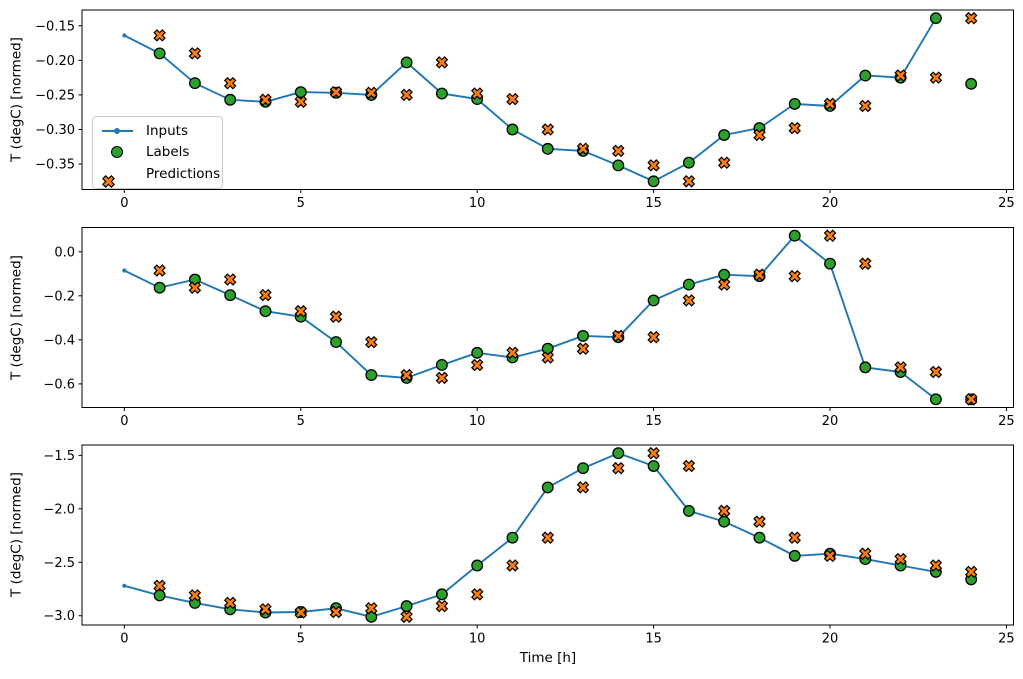 The image size is (1023, 679). I want to click on legend-label-labels: Labels, so click(168, 152).